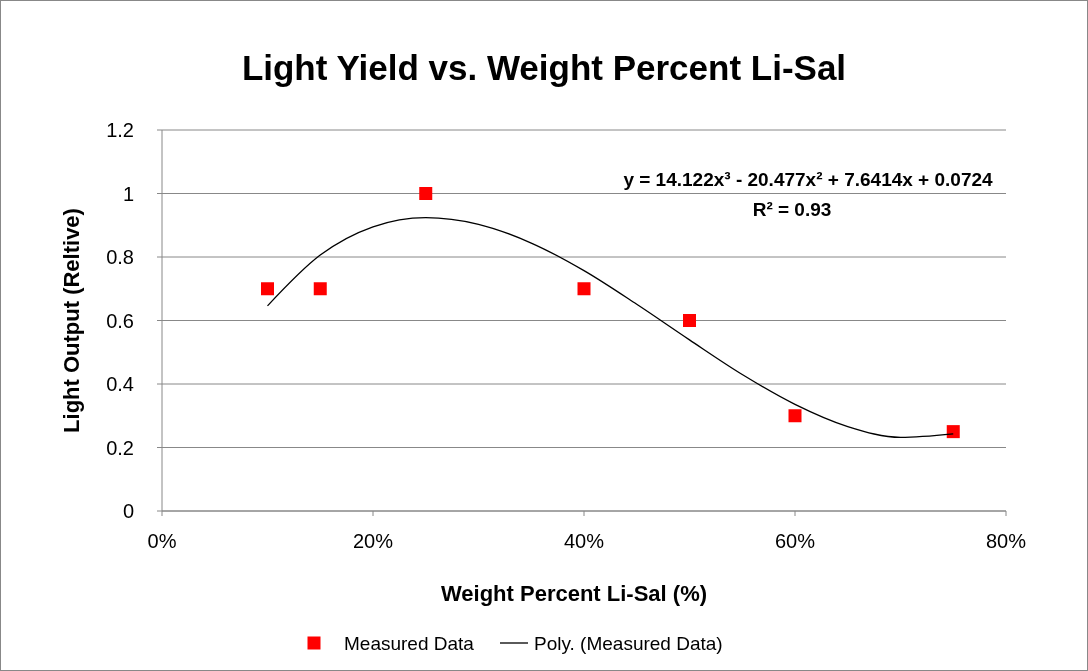 This screenshot has width=1088, height=671. Describe the element at coordinates (128, 511) in the screenshot. I see `y-tick-label: 0` at that location.